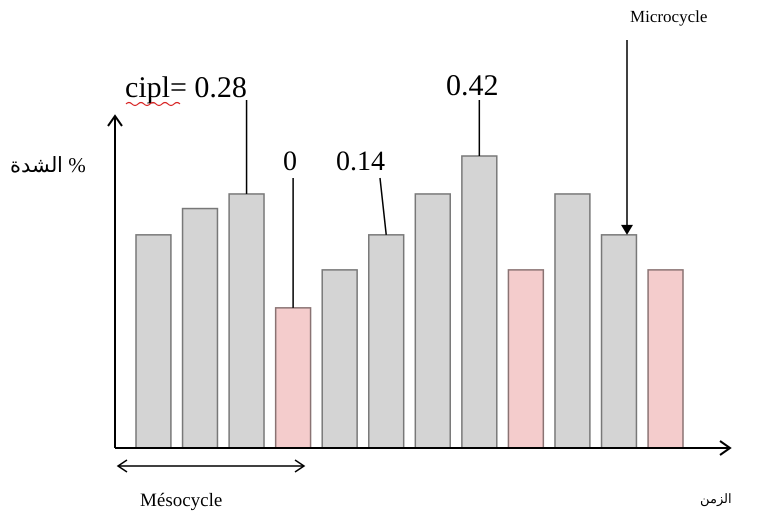 This screenshot has width=768, height=521. What do you see at coordinates (48, 165) in the screenshot?
I see `y-axis-title: الشدة %` at bounding box center [48, 165].